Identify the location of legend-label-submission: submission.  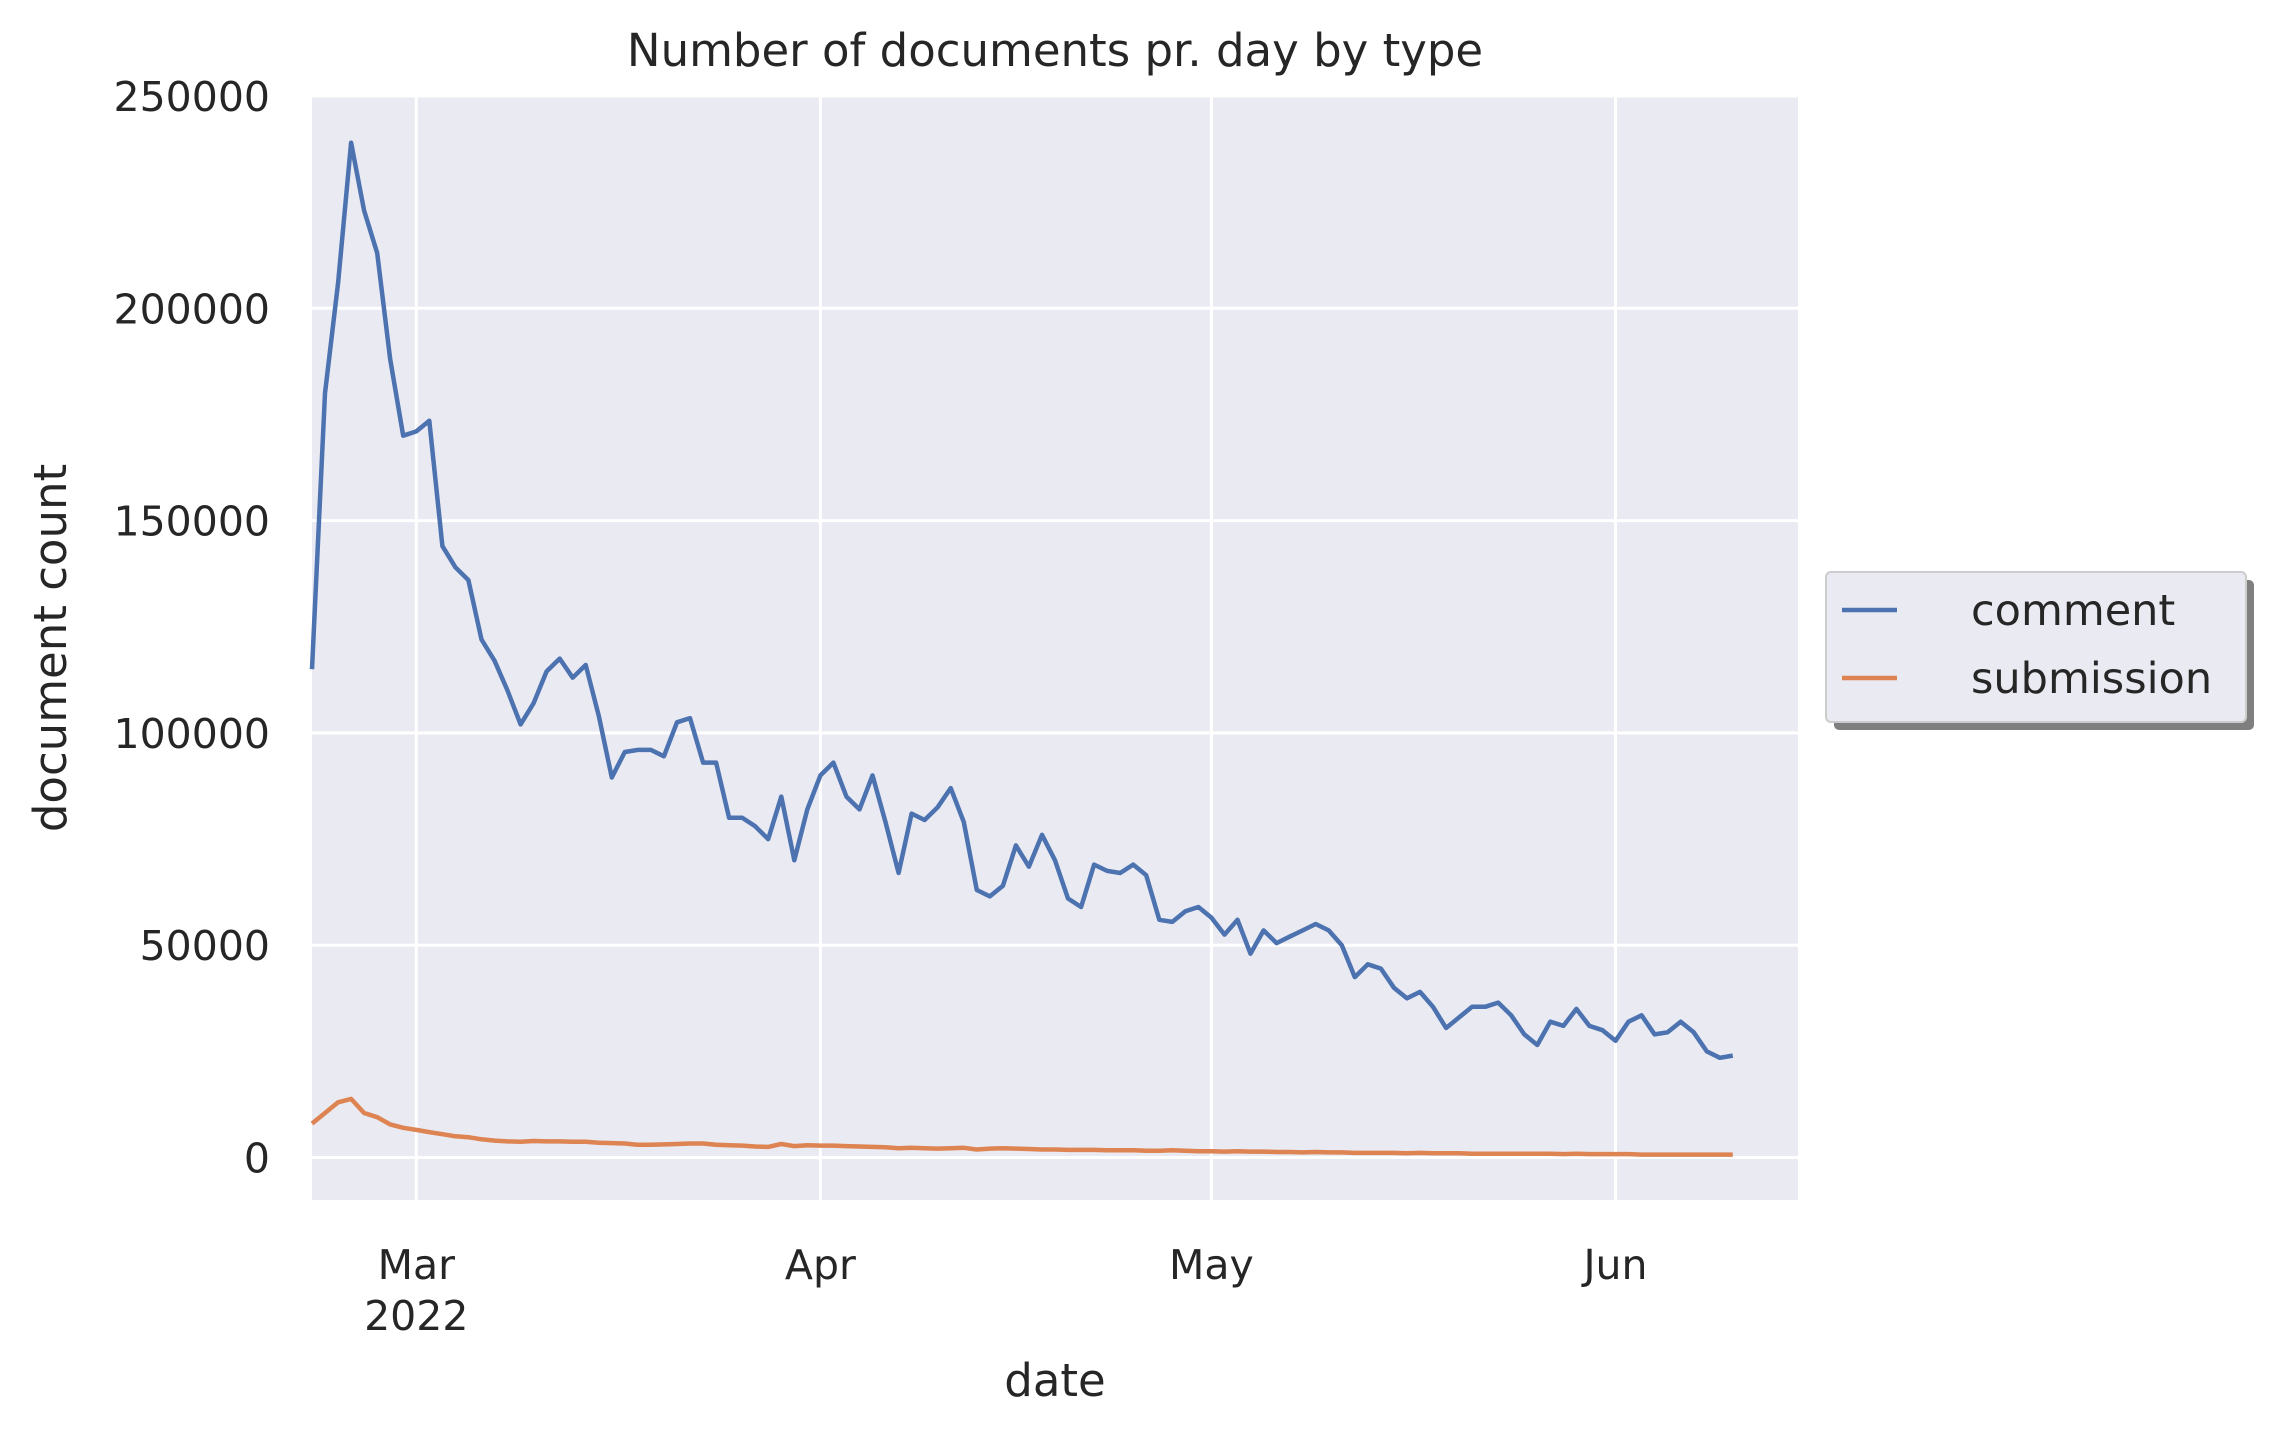
(2091, 679).